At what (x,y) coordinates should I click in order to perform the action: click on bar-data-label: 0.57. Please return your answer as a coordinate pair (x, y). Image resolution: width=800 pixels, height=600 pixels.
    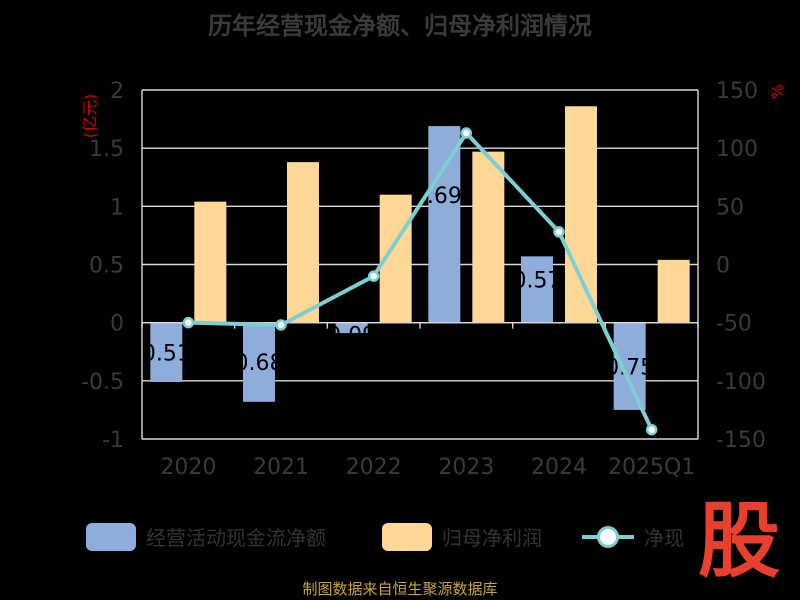
    Looking at the image, I should click on (537, 281).